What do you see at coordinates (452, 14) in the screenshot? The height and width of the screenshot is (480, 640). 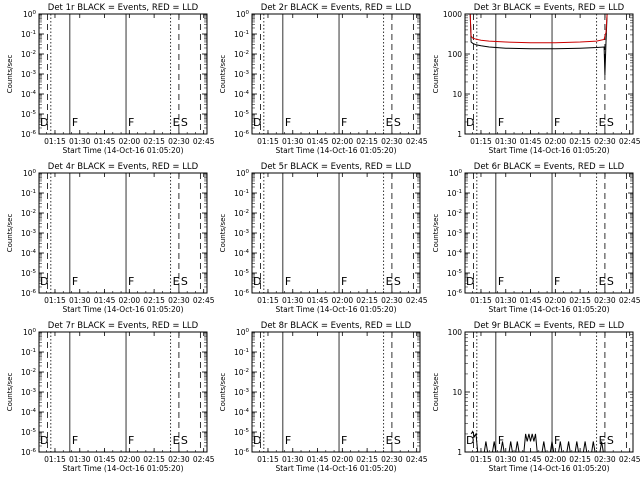 I see `y-tick-label: 1000` at bounding box center [452, 14].